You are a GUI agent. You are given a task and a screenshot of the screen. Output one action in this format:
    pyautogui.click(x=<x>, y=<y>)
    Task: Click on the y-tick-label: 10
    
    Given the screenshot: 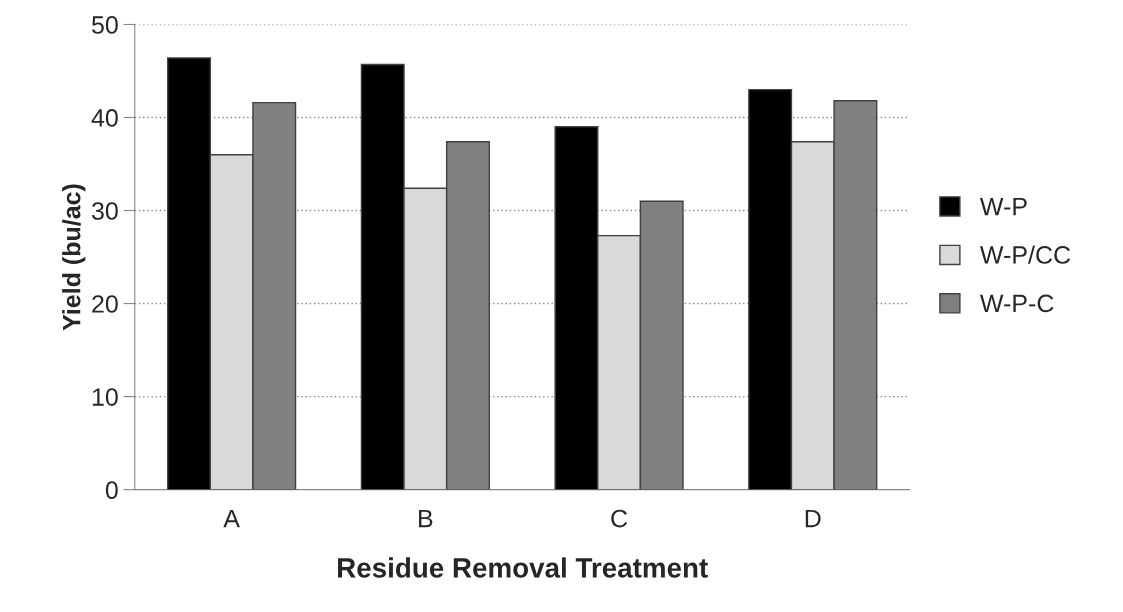 What is the action you would take?
    pyautogui.click(x=105, y=397)
    